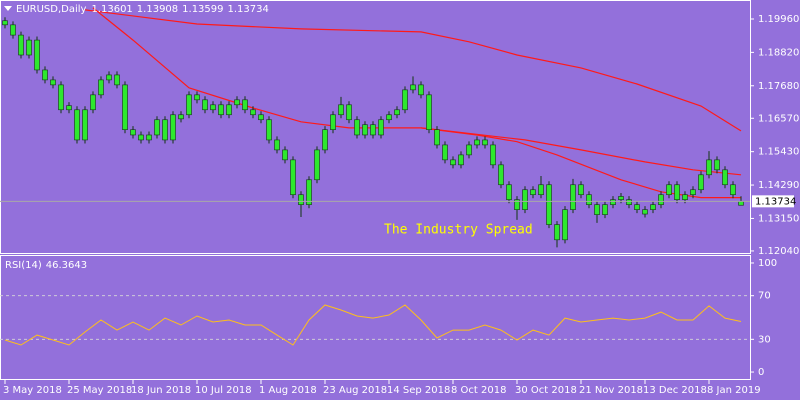 This screenshot has width=800, height=400. I want to click on watermark: The Industry Spread, so click(458, 230).